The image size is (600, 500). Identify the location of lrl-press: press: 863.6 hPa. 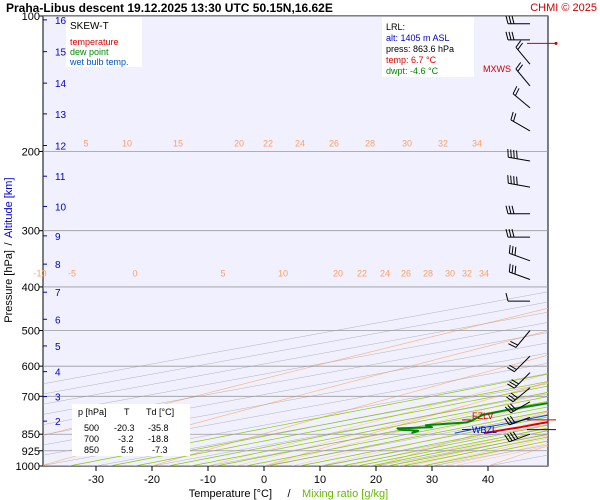
(420, 49).